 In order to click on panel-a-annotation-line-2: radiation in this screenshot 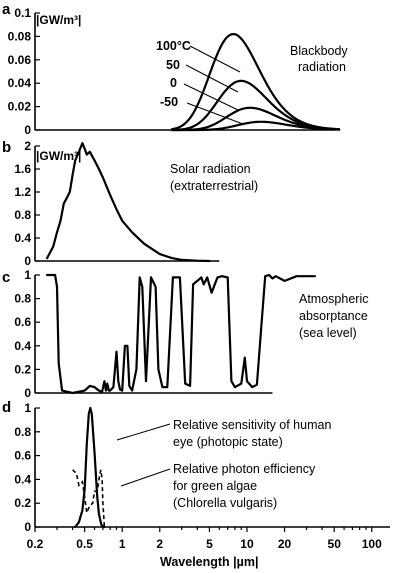, I will do `click(322, 67)`.